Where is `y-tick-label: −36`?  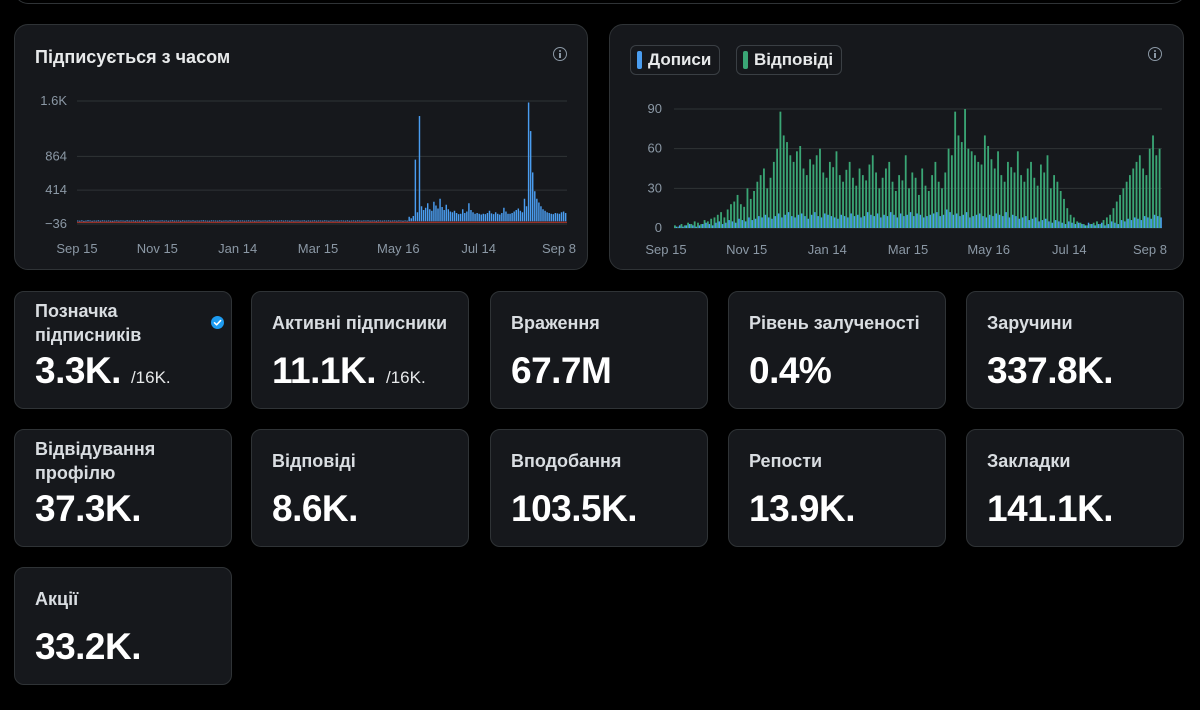 y-tick-label: −36 is located at coordinates (56, 223).